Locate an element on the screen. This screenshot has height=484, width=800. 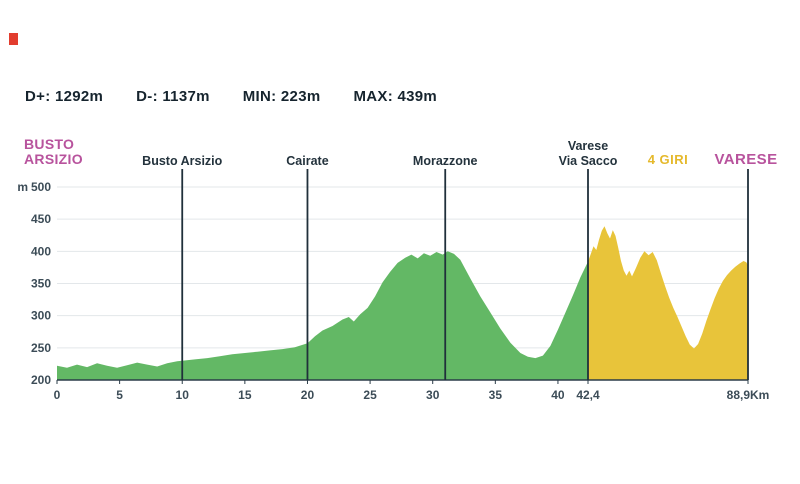
x-tick-label: 30 is located at coordinates (433, 395).